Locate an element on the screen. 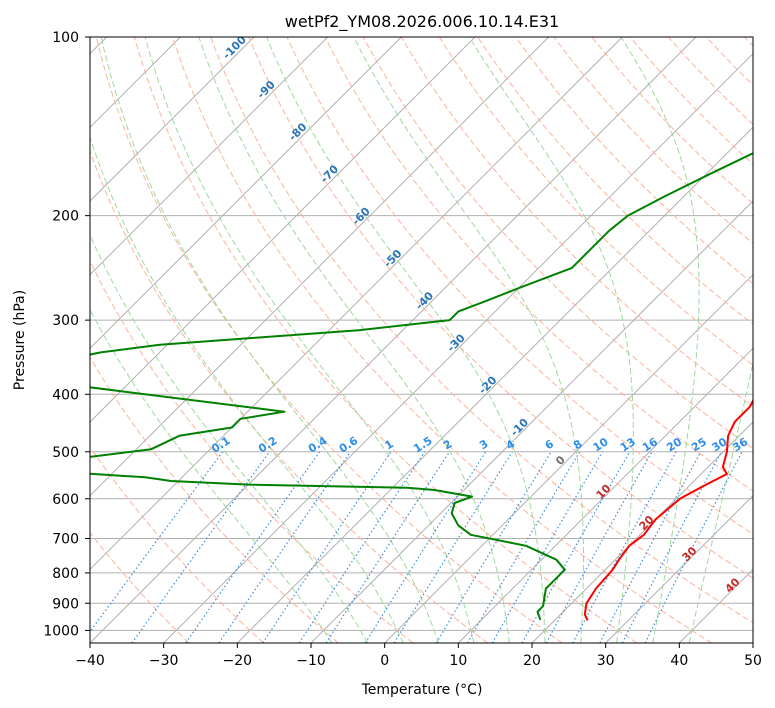  chart-title: wetPf2_YM08.2026.006.10.14.E31 is located at coordinates (422, 22).